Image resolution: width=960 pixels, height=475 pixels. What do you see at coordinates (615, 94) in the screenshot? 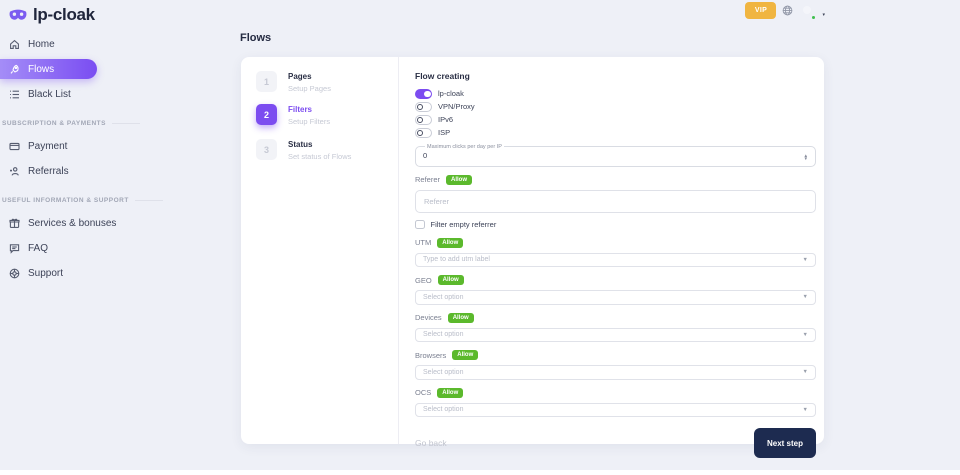
I see `toggle-lp-cloak: lp-cloak` at bounding box center [615, 94].